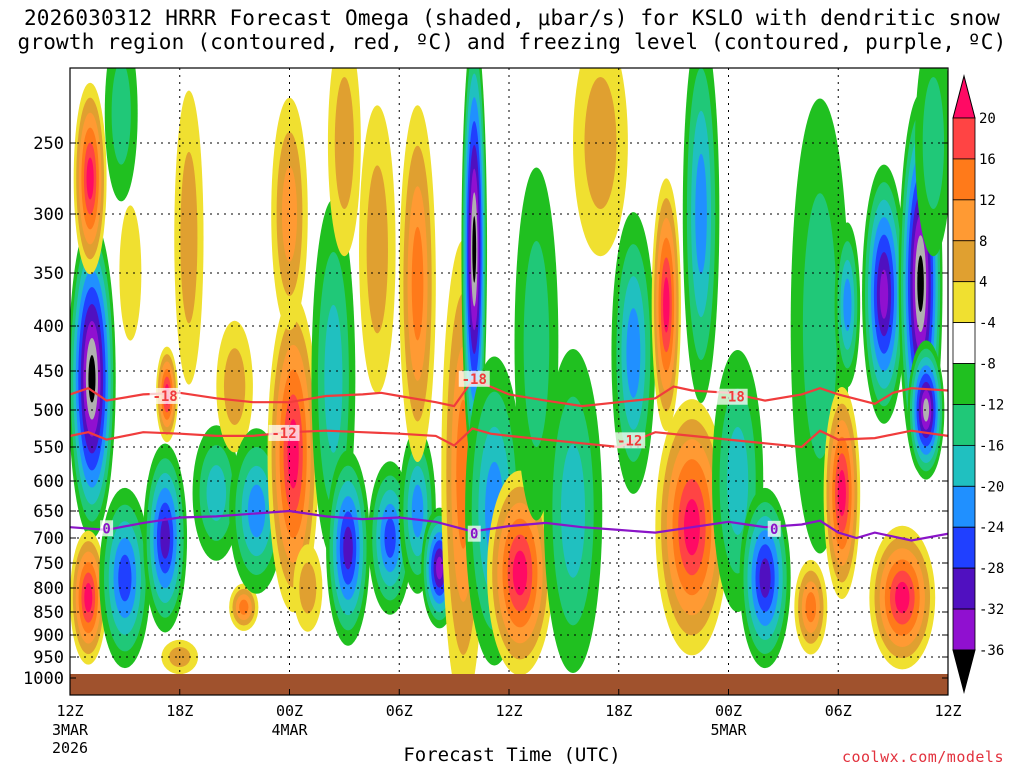 Image resolution: width=1024 pixels, height=768 pixels. What do you see at coordinates (618, 711) in the screenshot?
I see `x-tick-label-30: 18Z` at bounding box center [618, 711].